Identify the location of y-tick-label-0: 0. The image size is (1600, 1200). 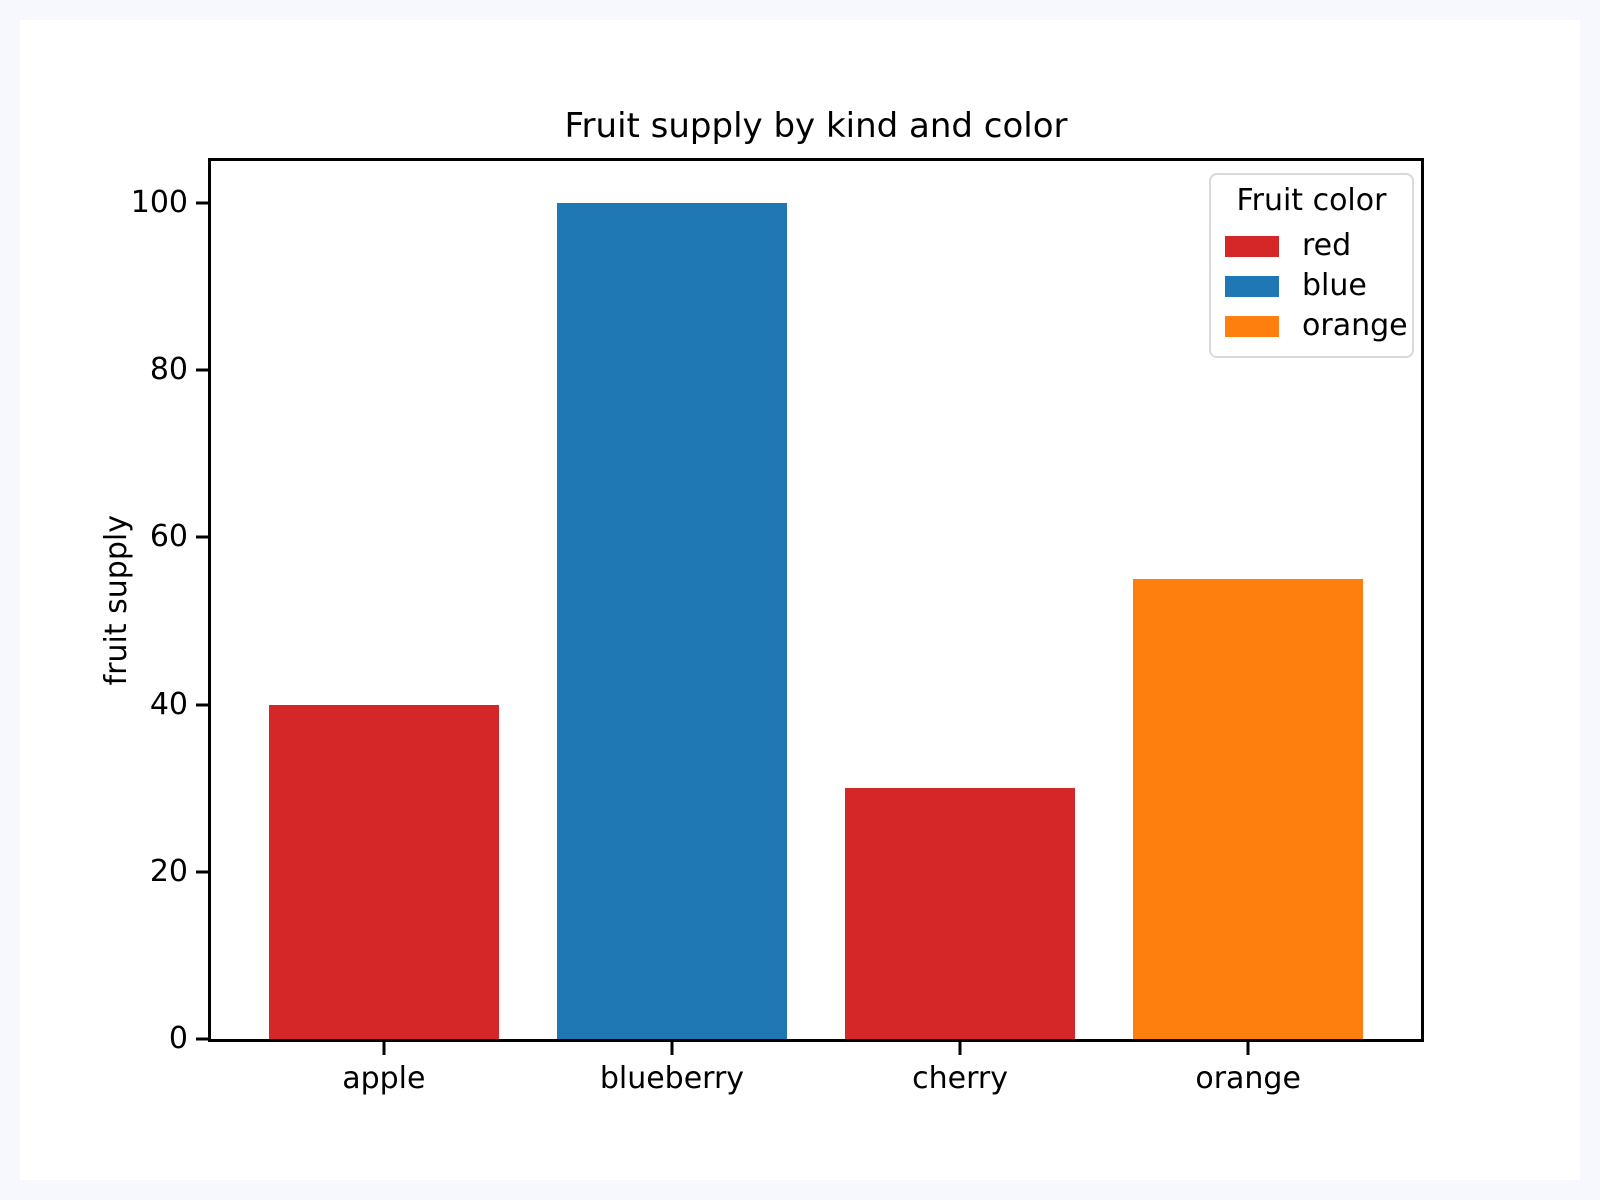
(178, 1038).